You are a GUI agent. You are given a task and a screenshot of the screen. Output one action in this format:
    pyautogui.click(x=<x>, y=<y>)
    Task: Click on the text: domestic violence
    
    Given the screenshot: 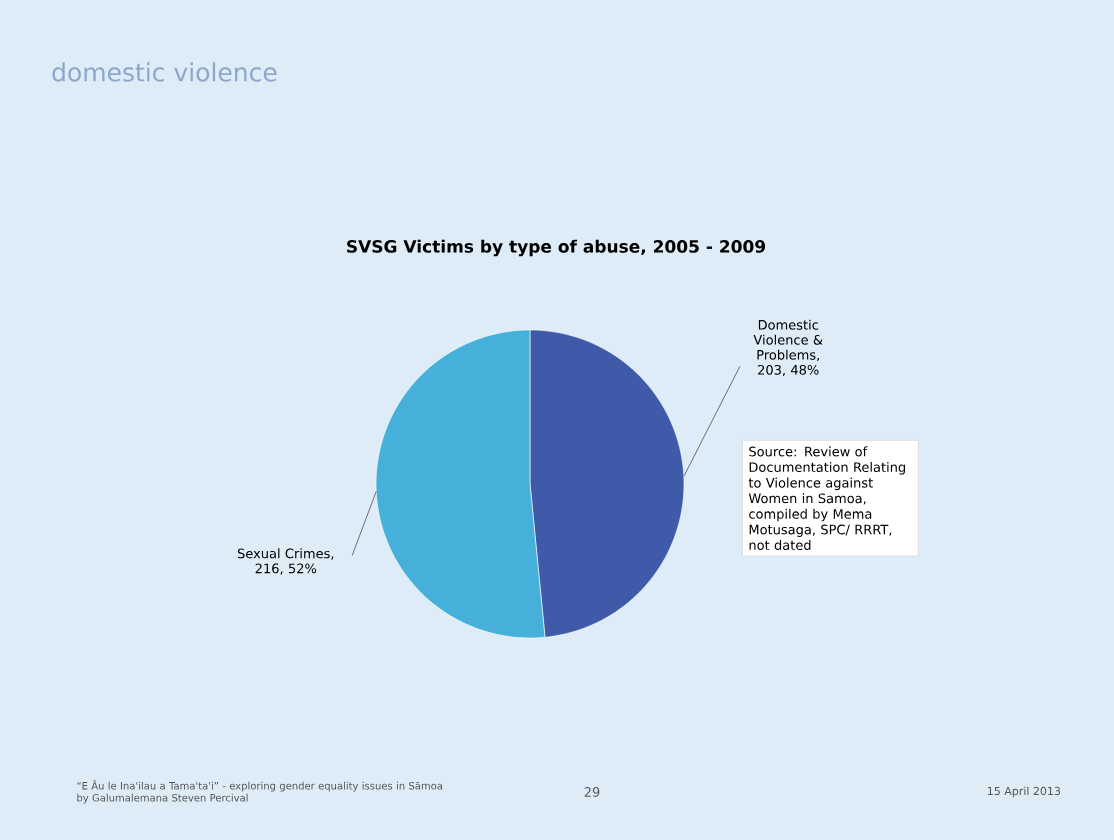 What is the action you would take?
    pyautogui.click(x=164, y=72)
    